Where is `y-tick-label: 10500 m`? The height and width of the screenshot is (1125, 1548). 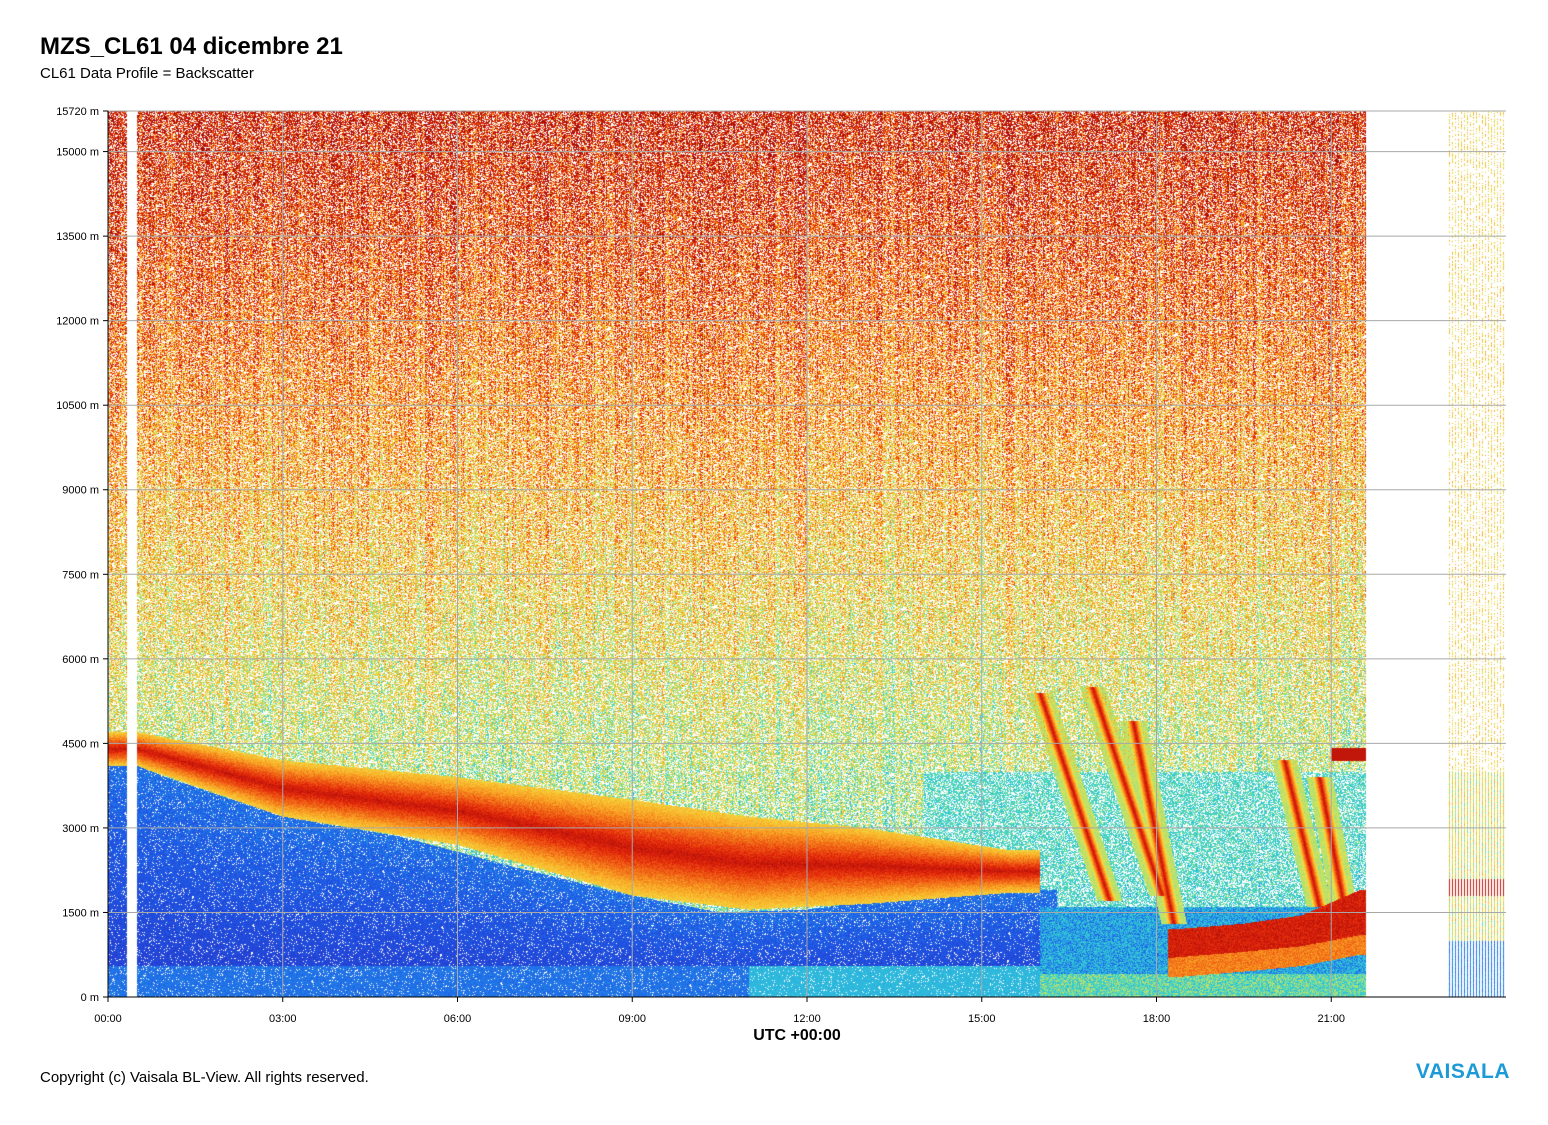
y-tick-label: 10500 m is located at coordinates (77, 406).